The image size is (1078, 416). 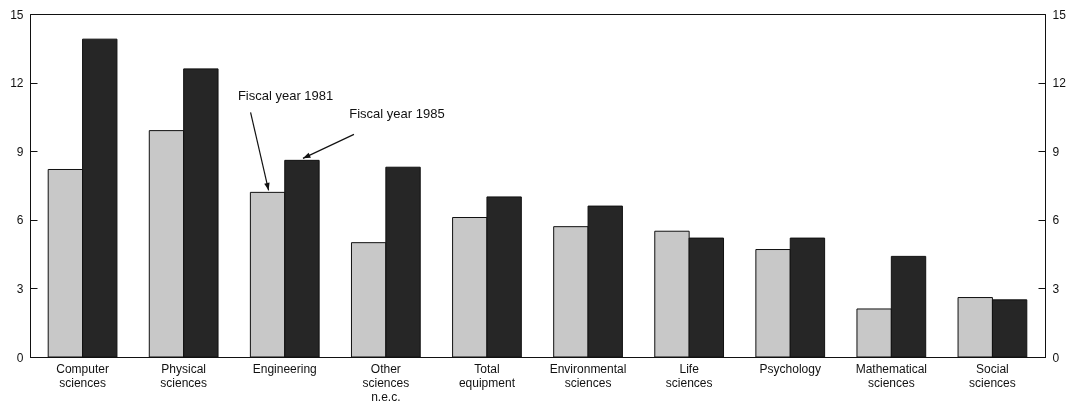 I want to click on y-tick-label: 12, so click(x=17, y=83).